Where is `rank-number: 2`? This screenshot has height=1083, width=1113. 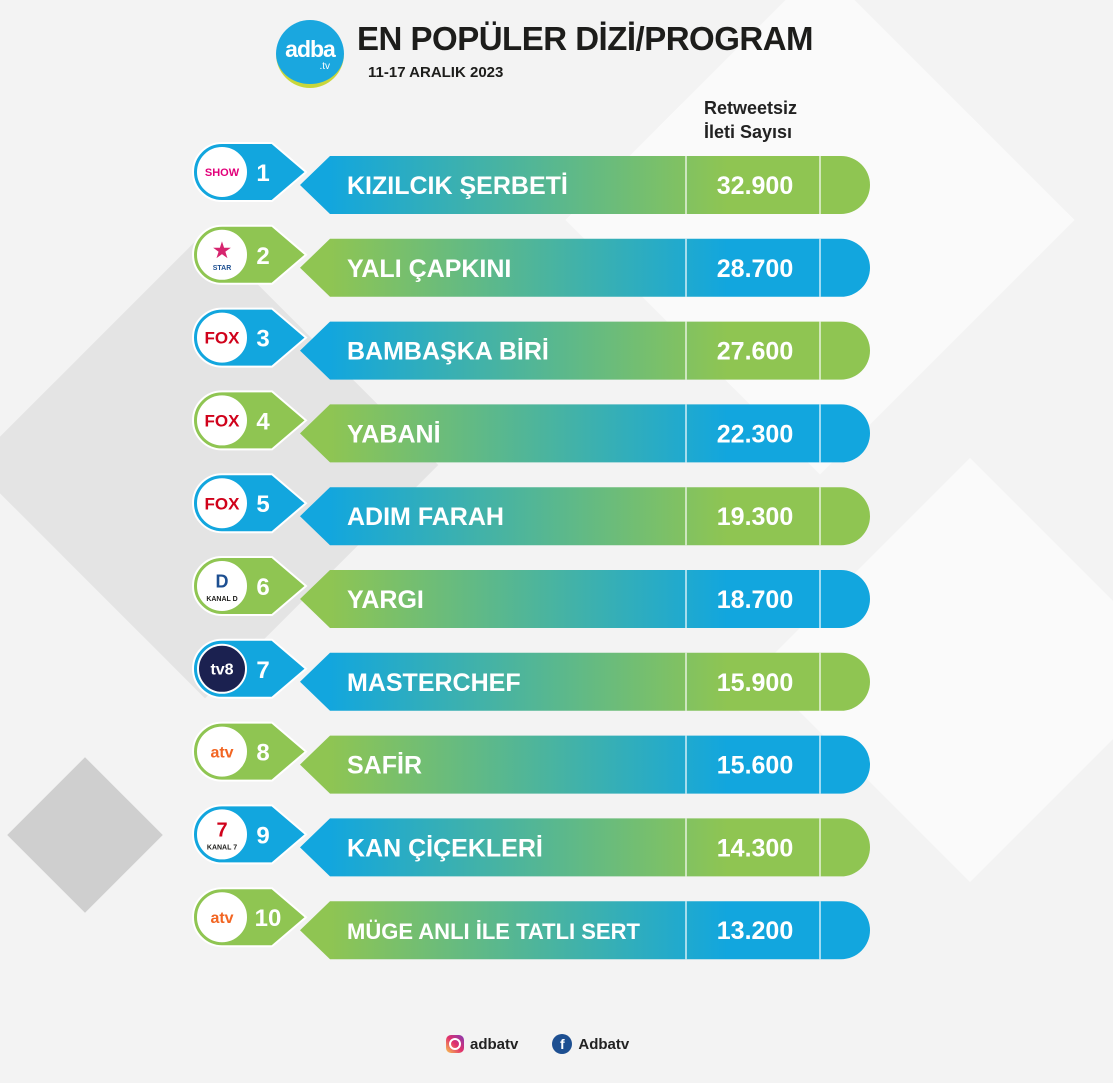
rank-number: 2 is located at coordinates (262, 256).